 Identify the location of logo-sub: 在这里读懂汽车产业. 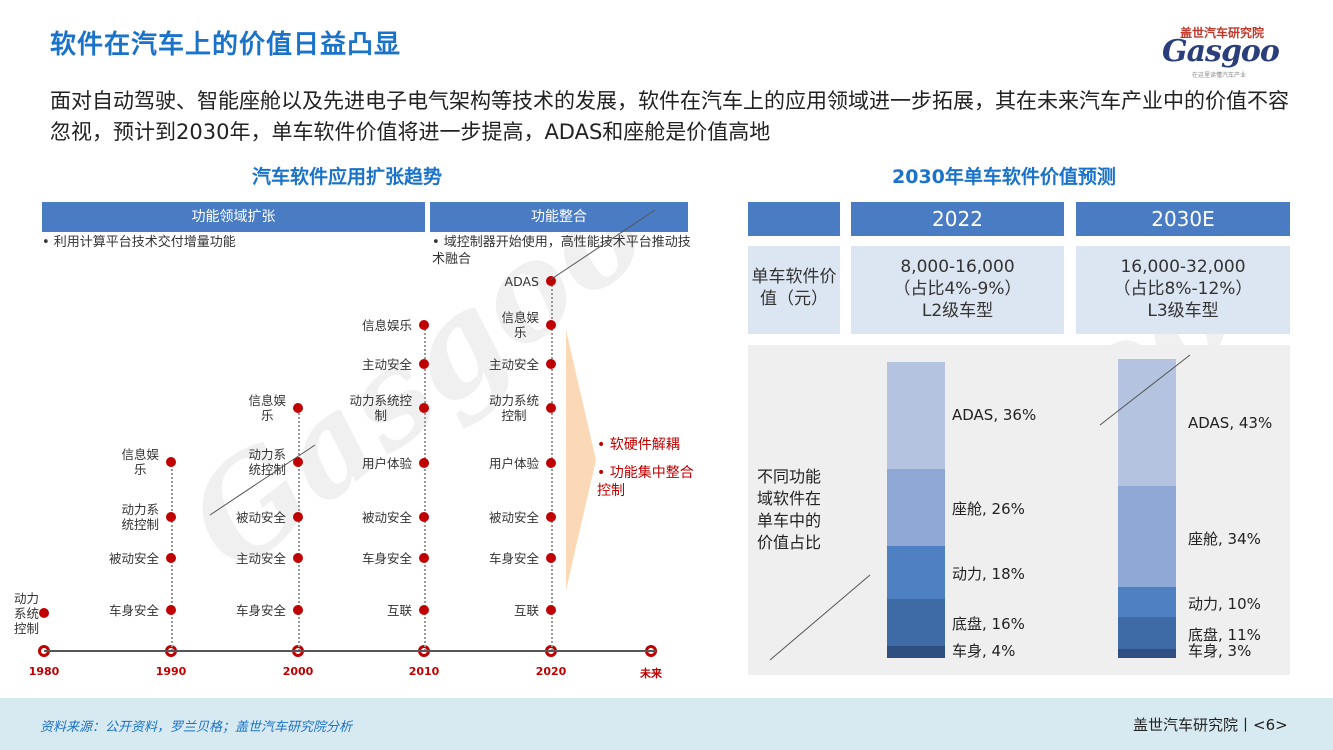
(1219, 75).